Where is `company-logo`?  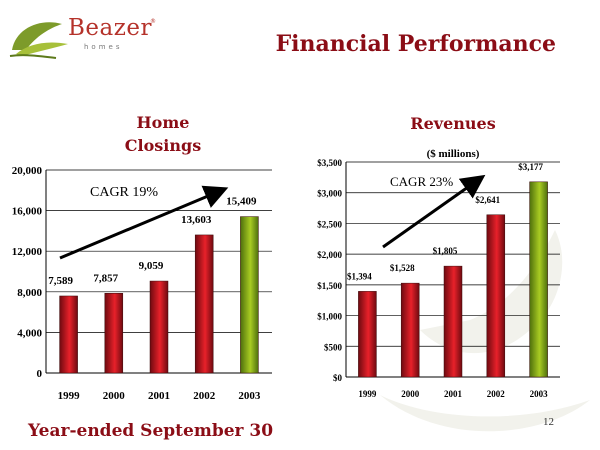
company-logo is located at coordinates (86, 37).